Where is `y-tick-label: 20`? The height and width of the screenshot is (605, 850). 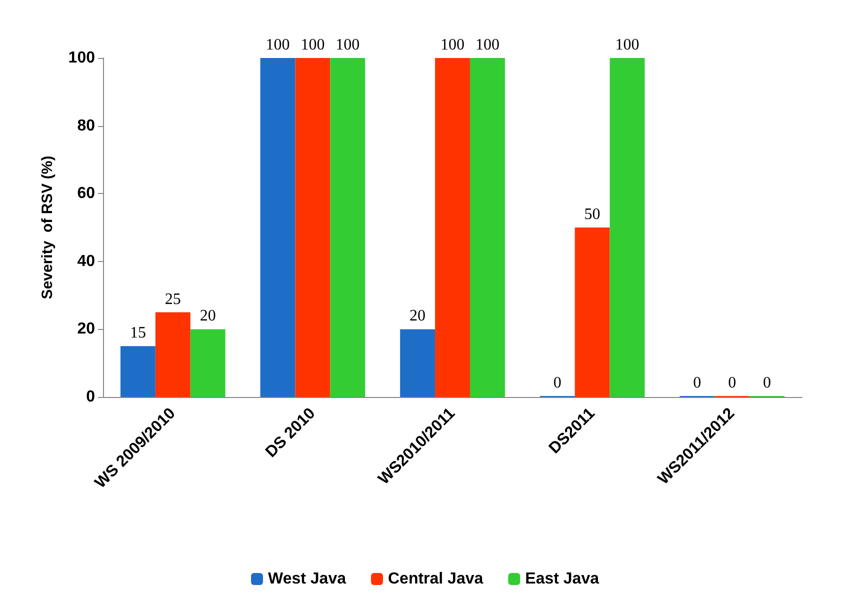 y-tick-label: 20 is located at coordinates (86, 329).